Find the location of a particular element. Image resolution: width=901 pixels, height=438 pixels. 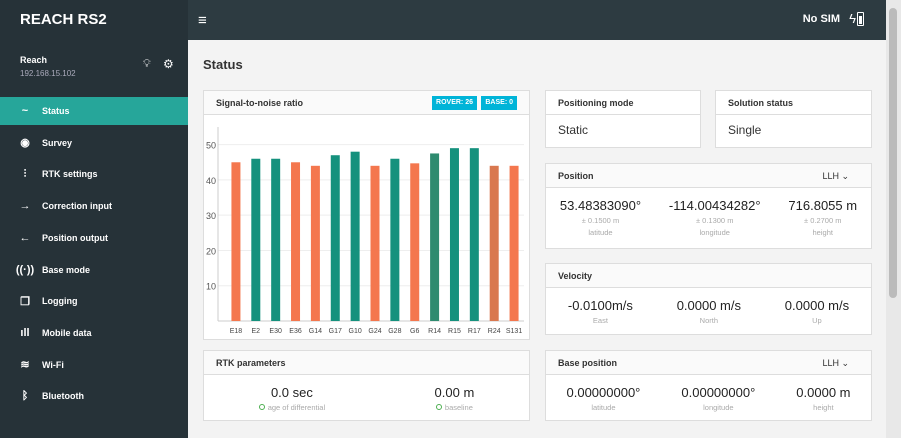

label: age of differential is located at coordinates (296, 407).